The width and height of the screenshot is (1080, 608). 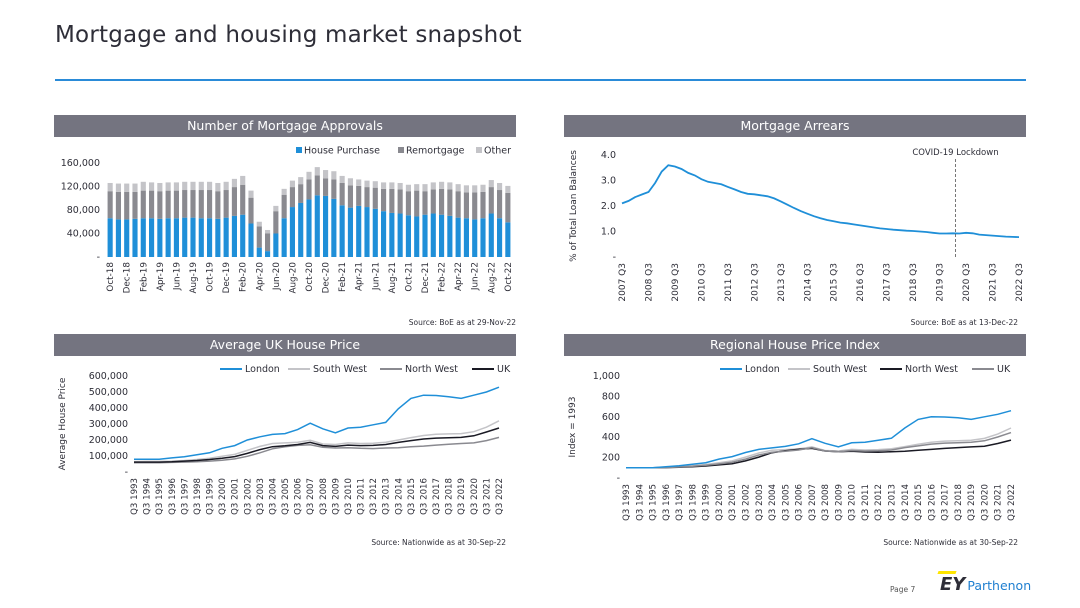 I want to click on x-tick-label: Q3 2010, so click(x=853, y=502).